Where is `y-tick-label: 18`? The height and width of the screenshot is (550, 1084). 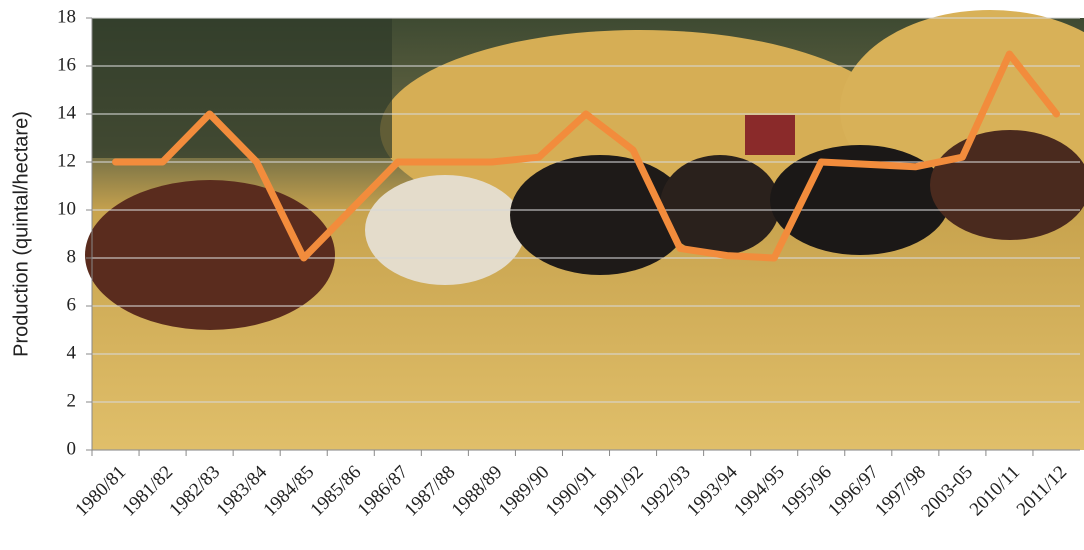 y-tick-label: 18 is located at coordinates (66, 16).